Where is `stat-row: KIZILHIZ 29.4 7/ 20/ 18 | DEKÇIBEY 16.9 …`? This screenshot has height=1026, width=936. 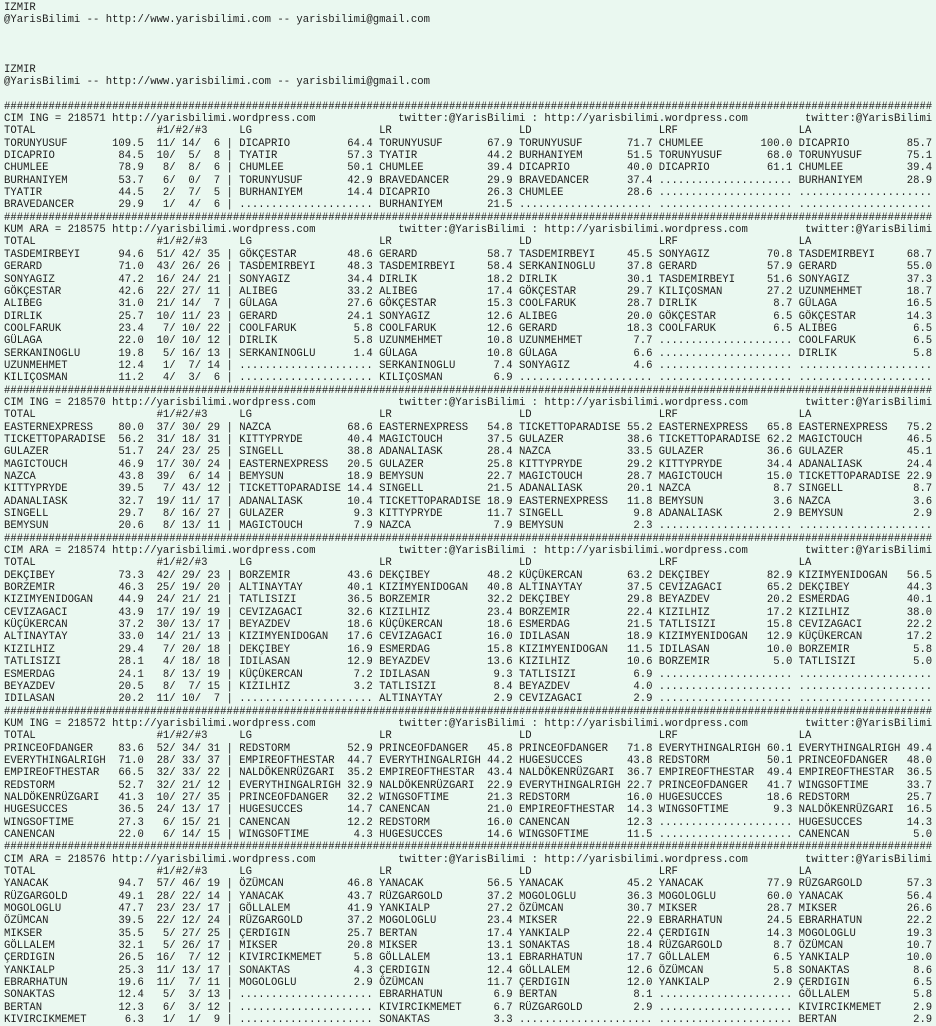 stat-row: KIZILHIZ 29.4 7/ 20/ 18 | DEKÇIBEY 16.9 … is located at coordinates (468, 649).